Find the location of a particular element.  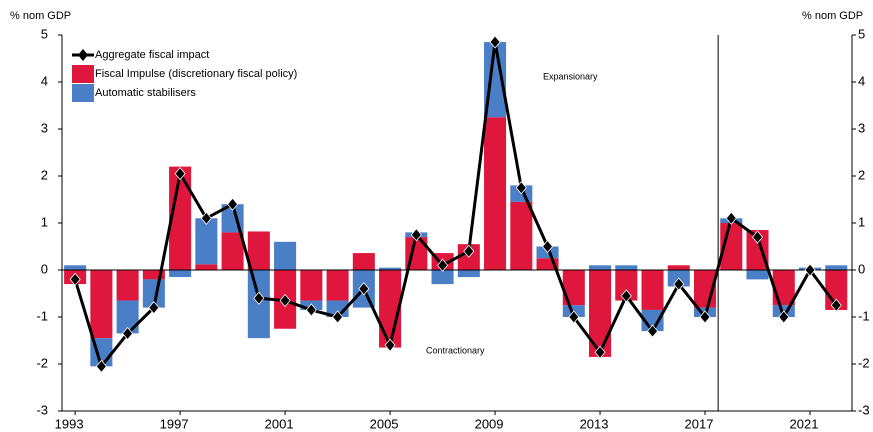

x-tick-label: 2017 is located at coordinates (699, 423).